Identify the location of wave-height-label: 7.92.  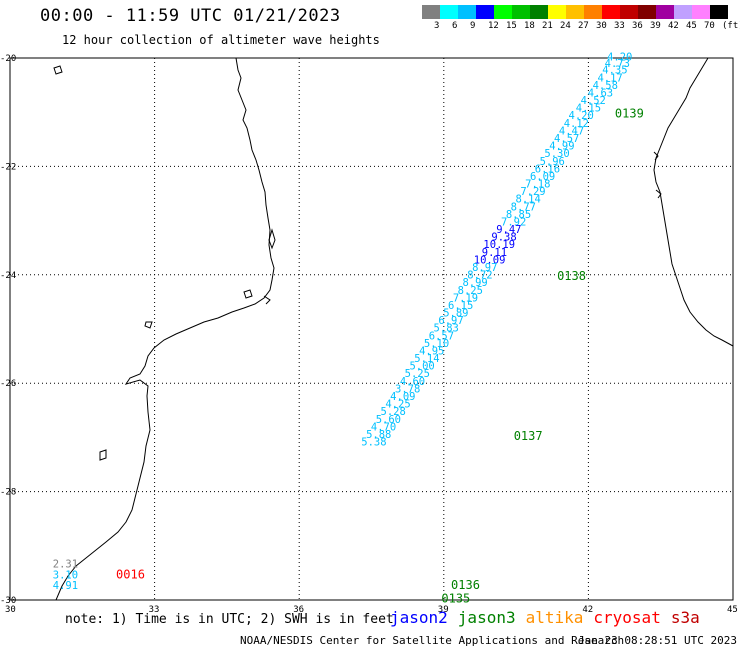
(513, 222).